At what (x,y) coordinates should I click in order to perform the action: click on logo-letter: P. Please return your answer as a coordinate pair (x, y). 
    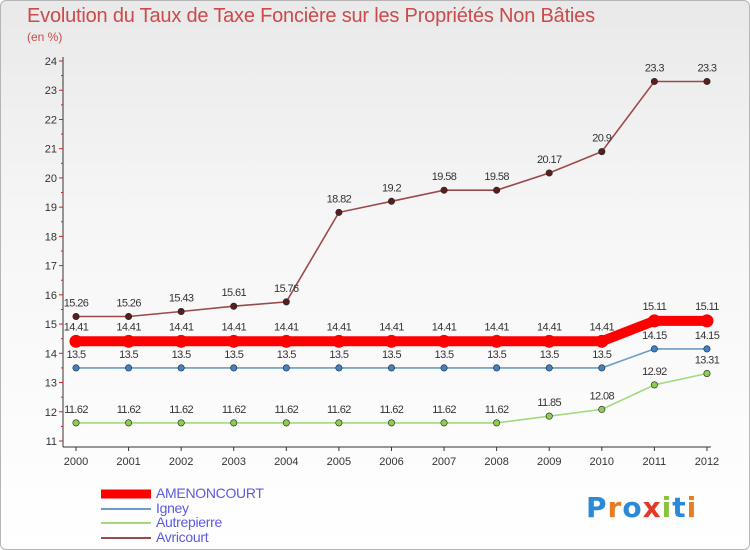
    Looking at the image, I should click on (597, 507).